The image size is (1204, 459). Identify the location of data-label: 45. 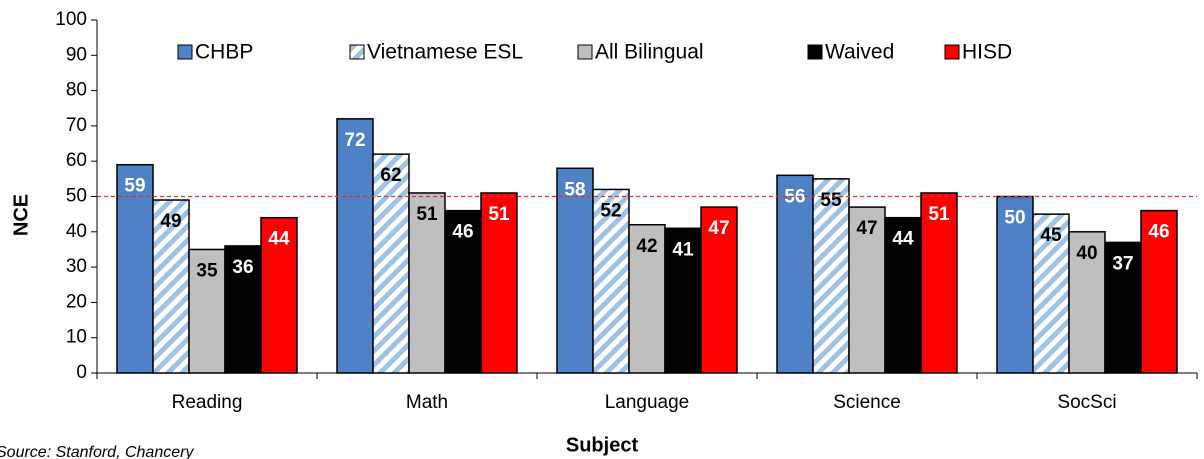
(1051, 235).